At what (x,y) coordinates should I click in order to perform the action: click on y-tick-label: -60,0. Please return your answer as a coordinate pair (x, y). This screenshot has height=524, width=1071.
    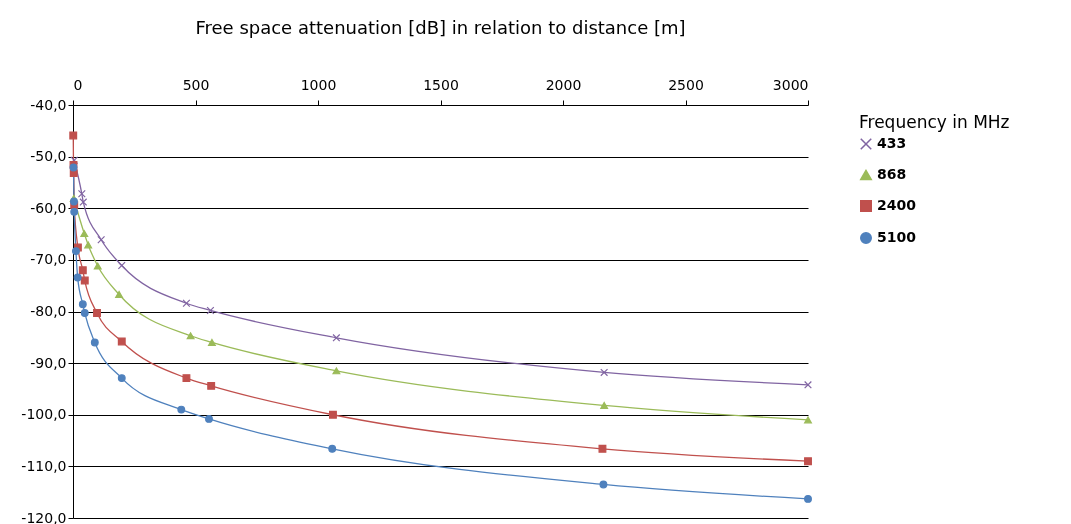
    Looking at the image, I should click on (48, 207).